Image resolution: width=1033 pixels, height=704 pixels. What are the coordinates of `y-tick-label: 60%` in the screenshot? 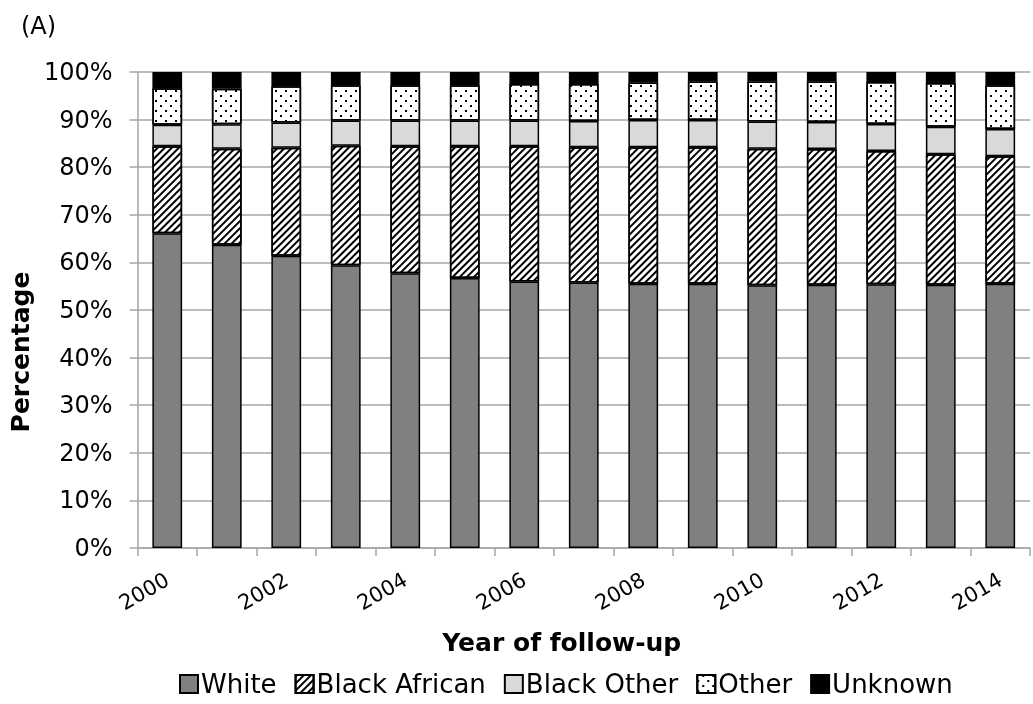 It's located at (86, 262).